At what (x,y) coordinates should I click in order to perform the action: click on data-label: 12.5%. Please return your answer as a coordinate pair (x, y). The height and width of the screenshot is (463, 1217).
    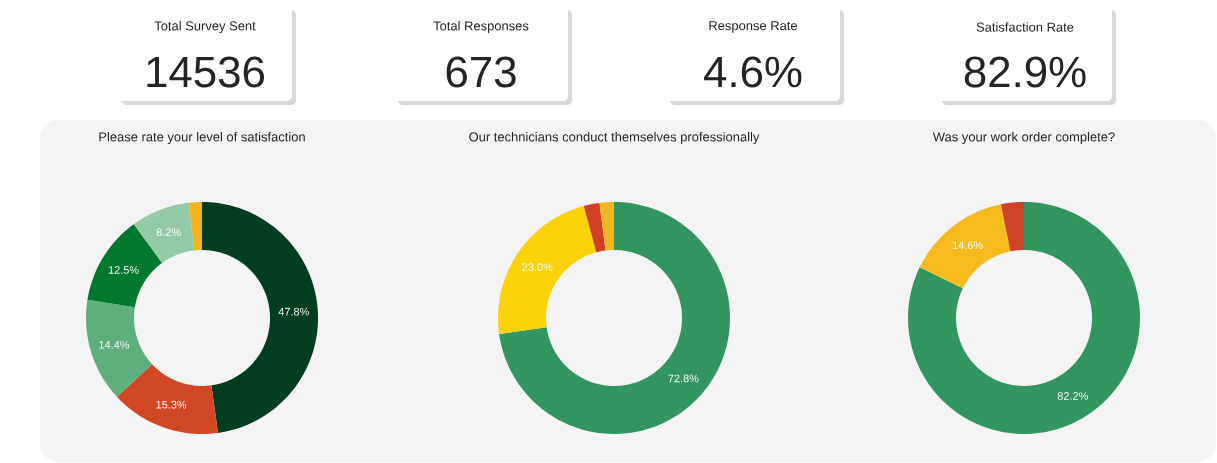
    Looking at the image, I should click on (123, 270).